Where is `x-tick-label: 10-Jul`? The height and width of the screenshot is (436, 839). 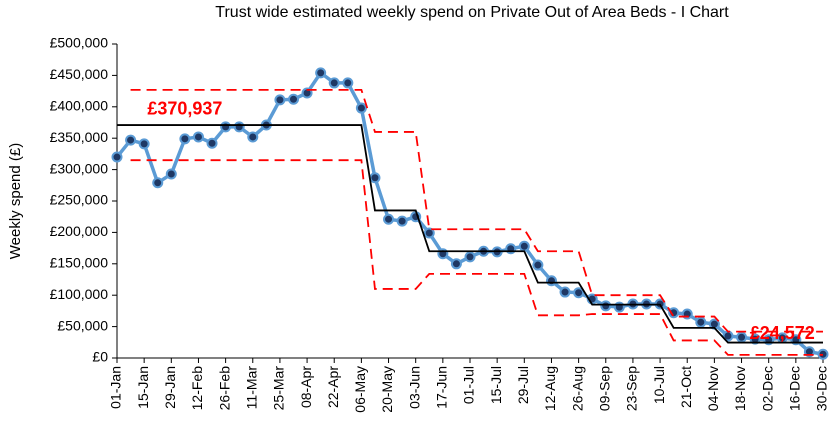 x-tick-label: 10-Jul is located at coordinates (659, 385).